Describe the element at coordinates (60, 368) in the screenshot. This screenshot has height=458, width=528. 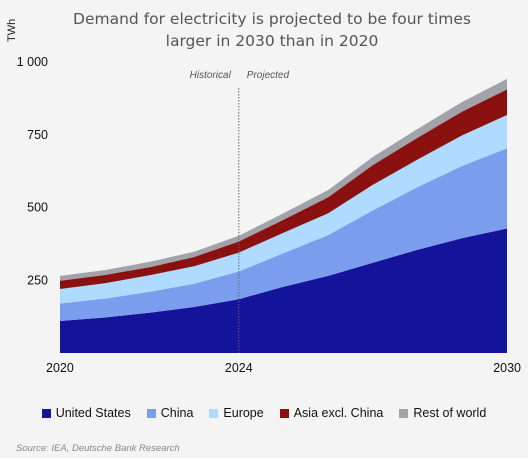
I see `x-tick-label: 2020` at that location.